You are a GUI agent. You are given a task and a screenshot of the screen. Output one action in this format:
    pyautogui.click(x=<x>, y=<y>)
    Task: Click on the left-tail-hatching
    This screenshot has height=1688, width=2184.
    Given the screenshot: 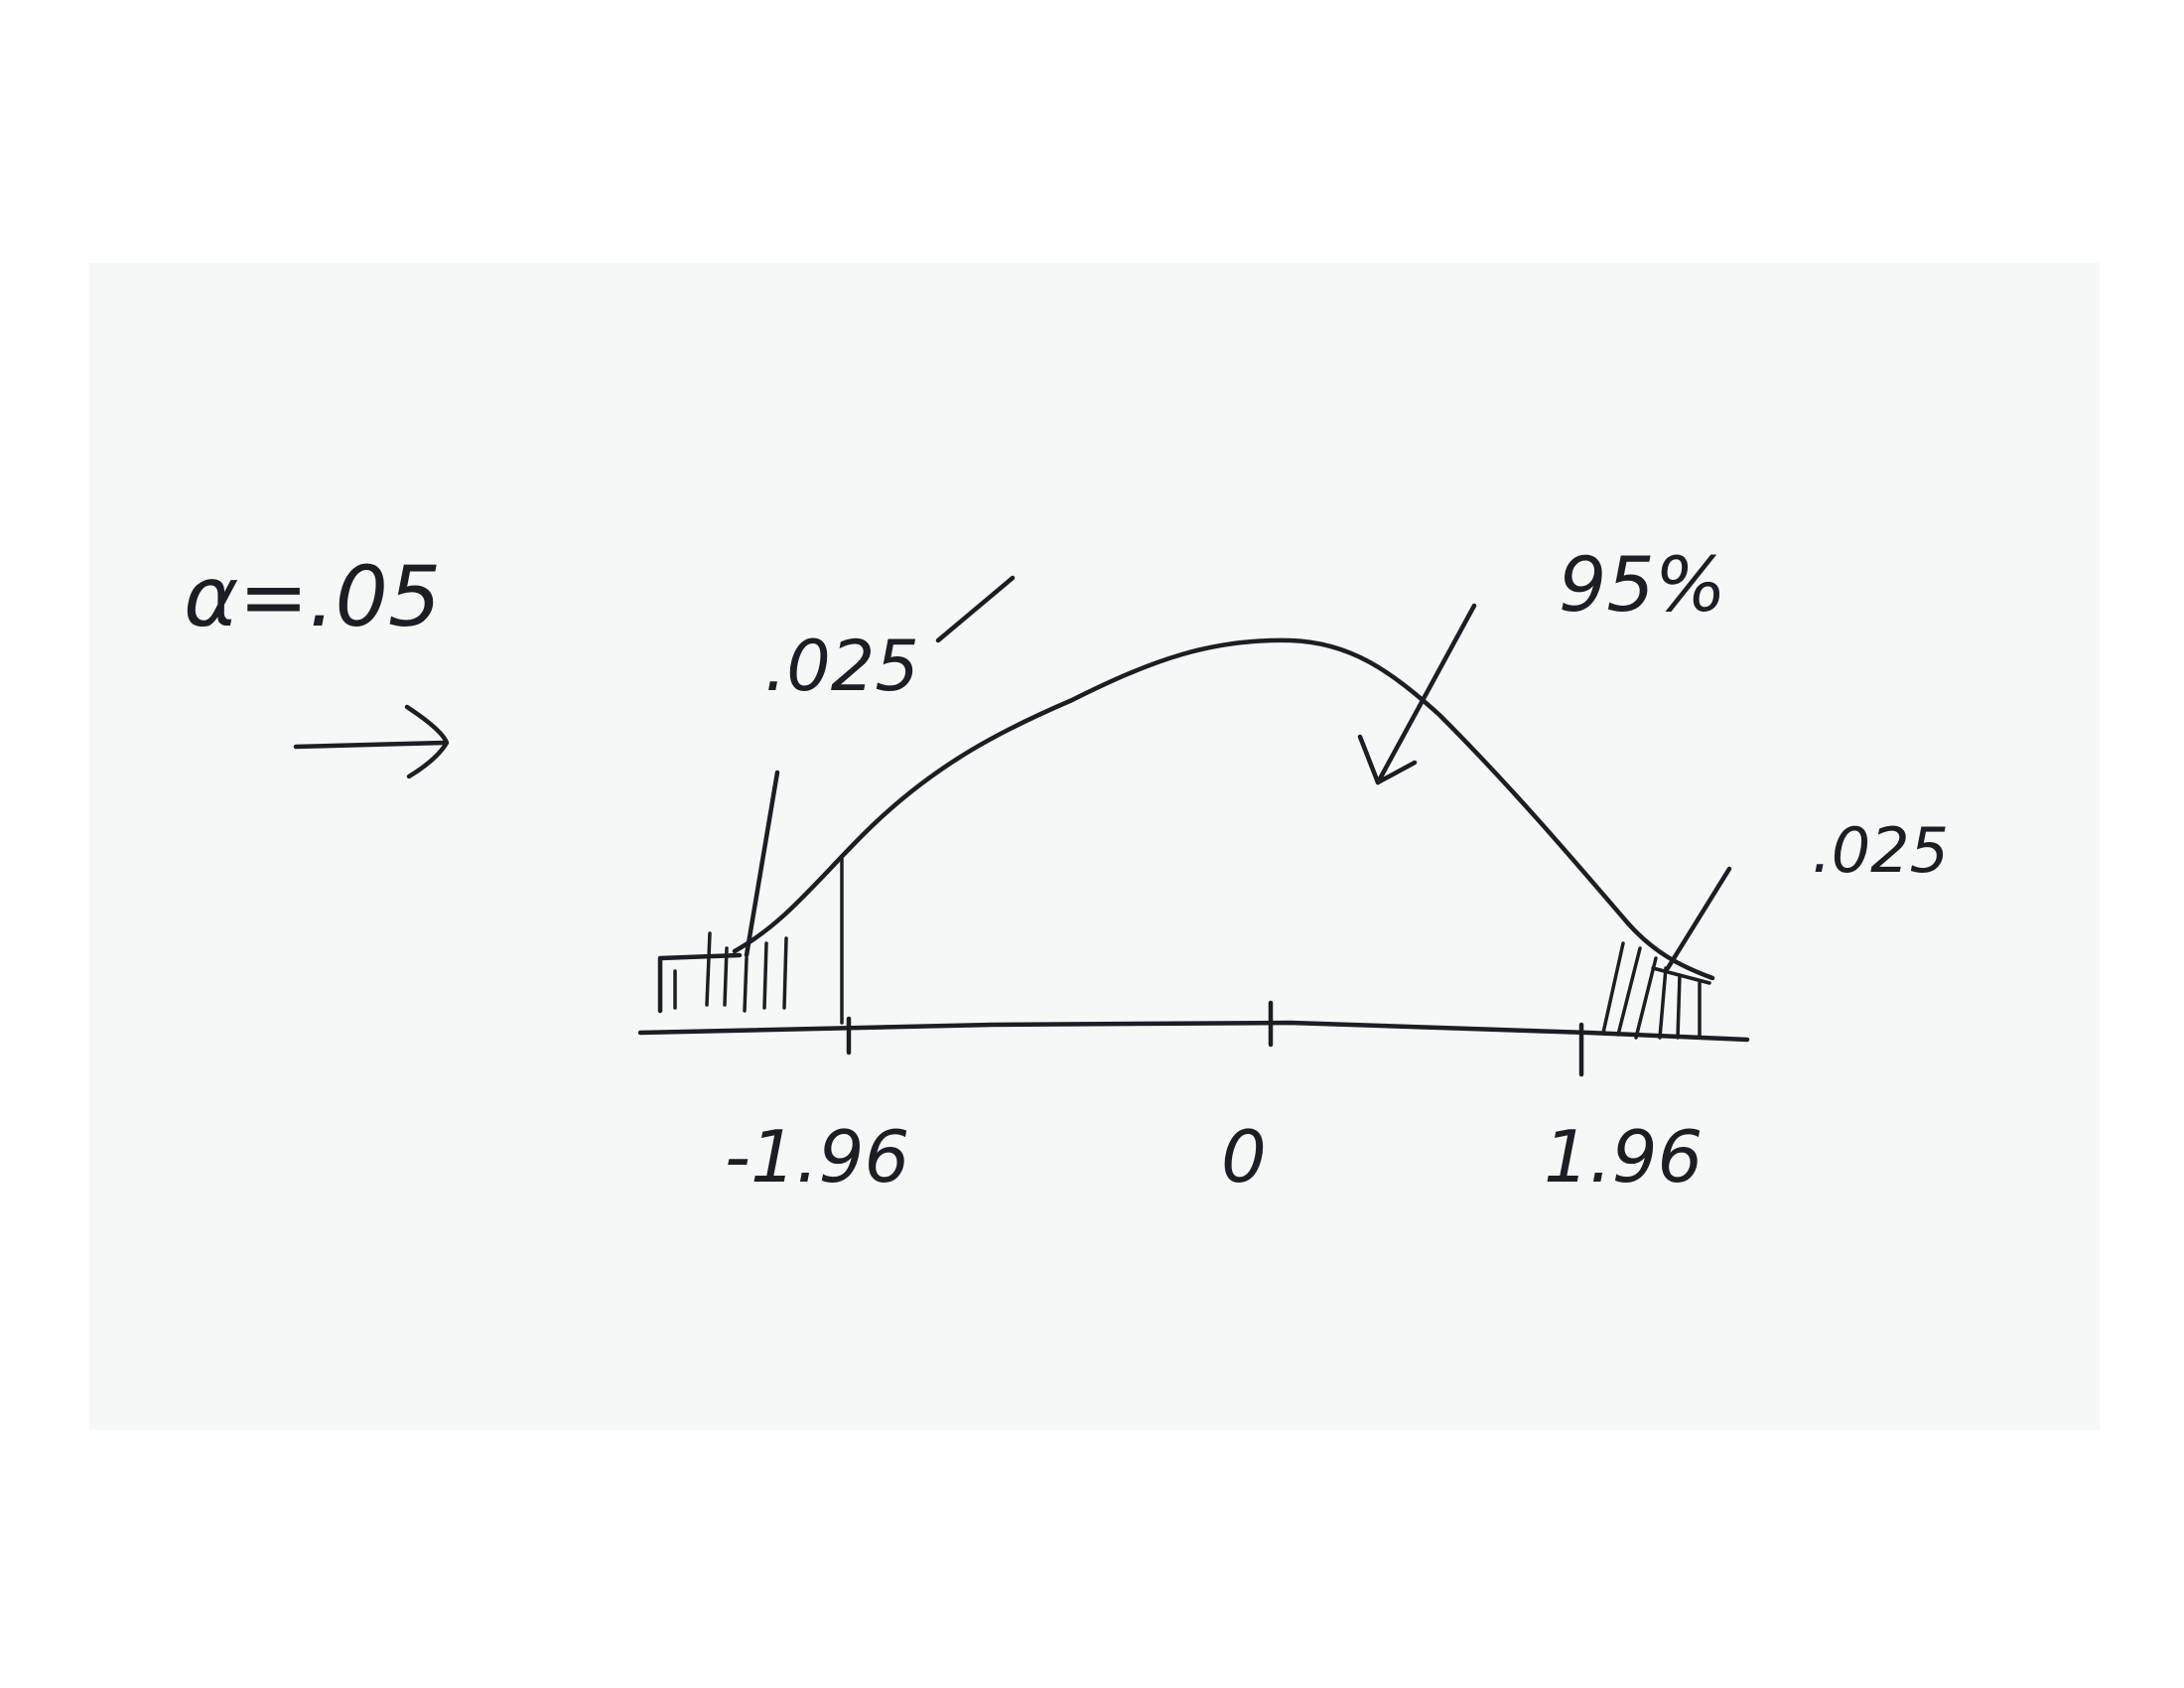 What is the action you would take?
    pyautogui.click(x=758, y=941)
    